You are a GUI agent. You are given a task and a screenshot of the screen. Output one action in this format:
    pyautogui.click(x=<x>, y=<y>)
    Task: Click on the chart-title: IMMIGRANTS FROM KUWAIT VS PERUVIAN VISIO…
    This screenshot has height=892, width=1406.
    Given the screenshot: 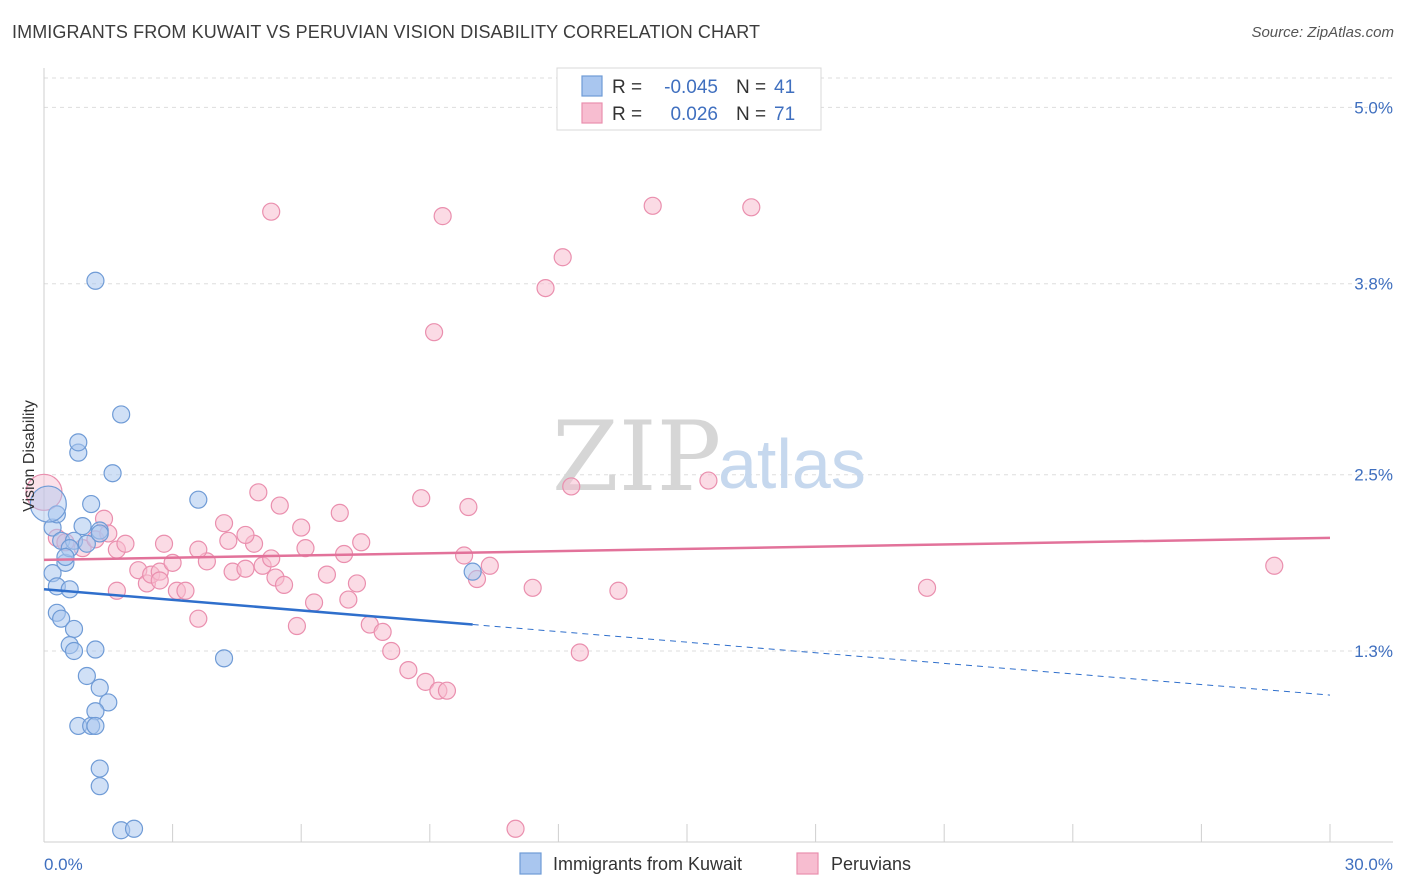 What is the action you would take?
    pyautogui.click(x=386, y=32)
    